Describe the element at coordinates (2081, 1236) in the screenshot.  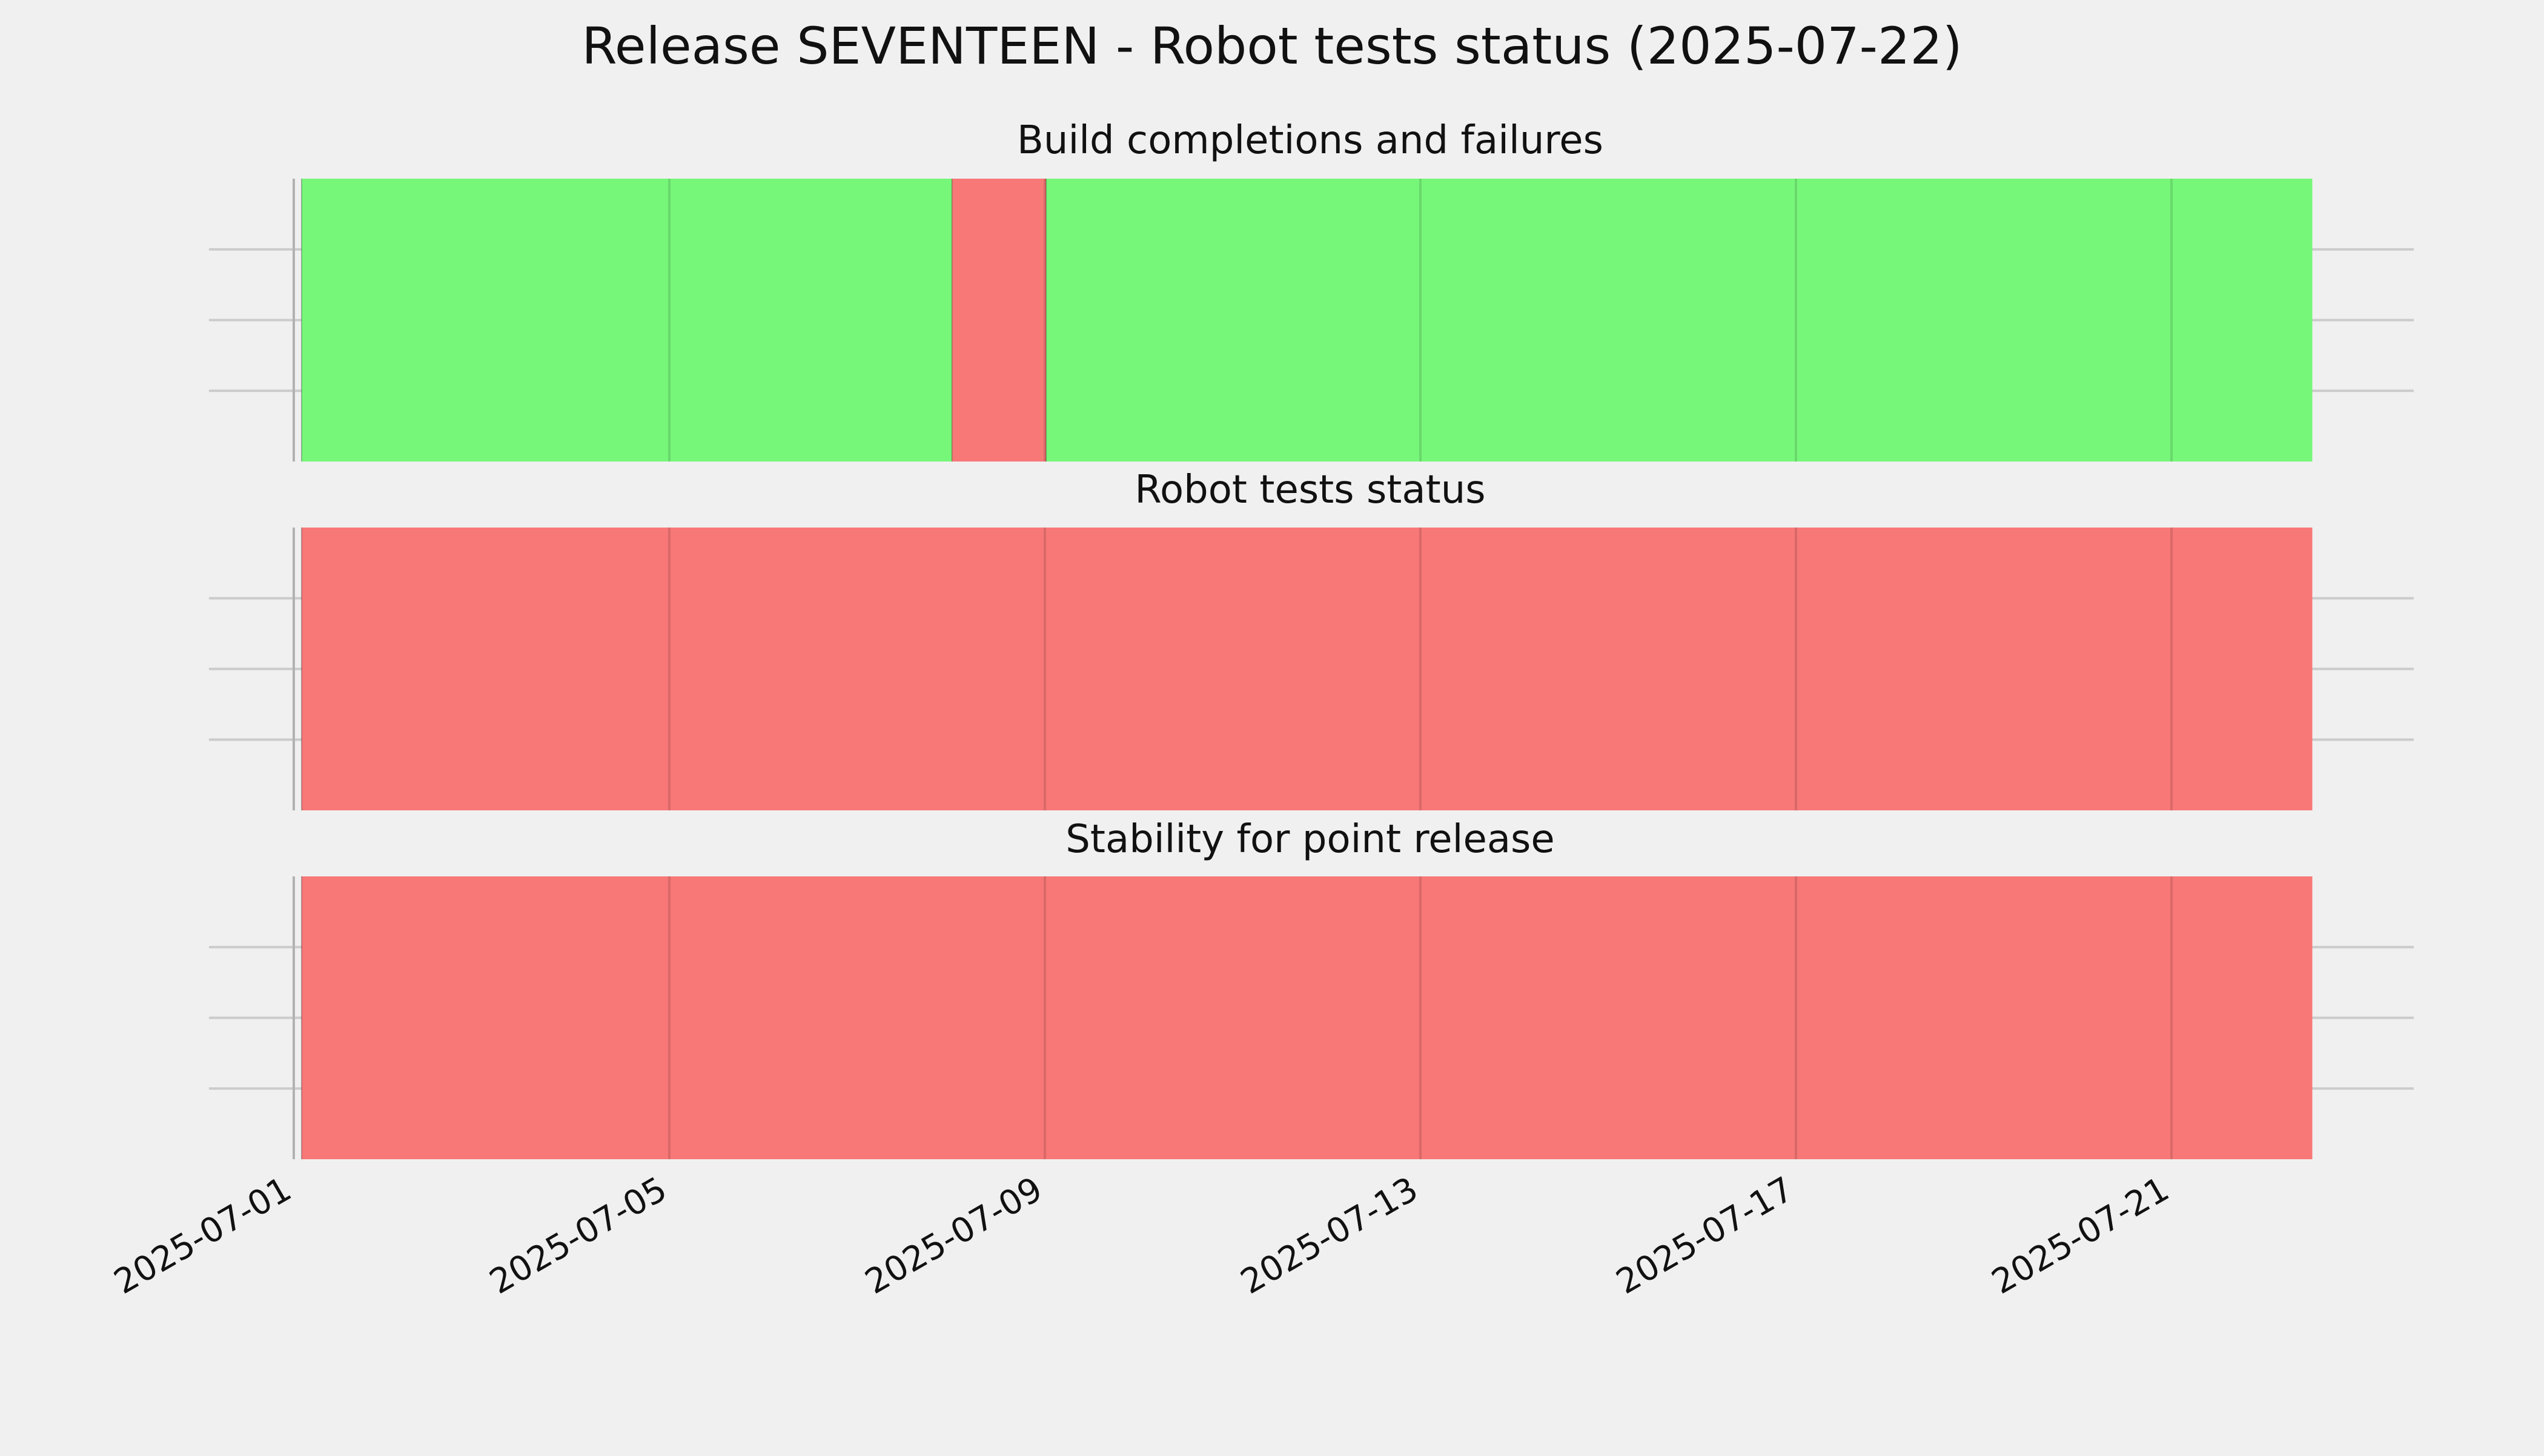
I see `x-tick-label: 2025-07-21` at that location.